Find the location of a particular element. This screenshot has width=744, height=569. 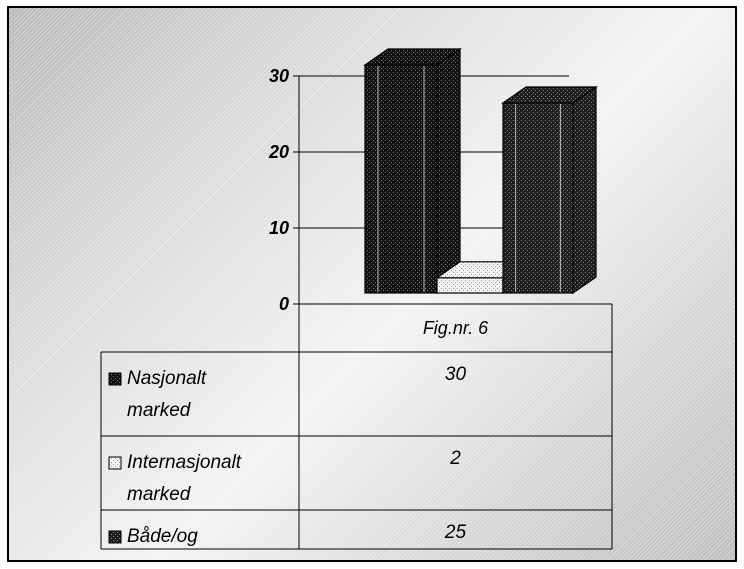

series-name-2: Internasjonalt marked is located at coordinates (184, 478).